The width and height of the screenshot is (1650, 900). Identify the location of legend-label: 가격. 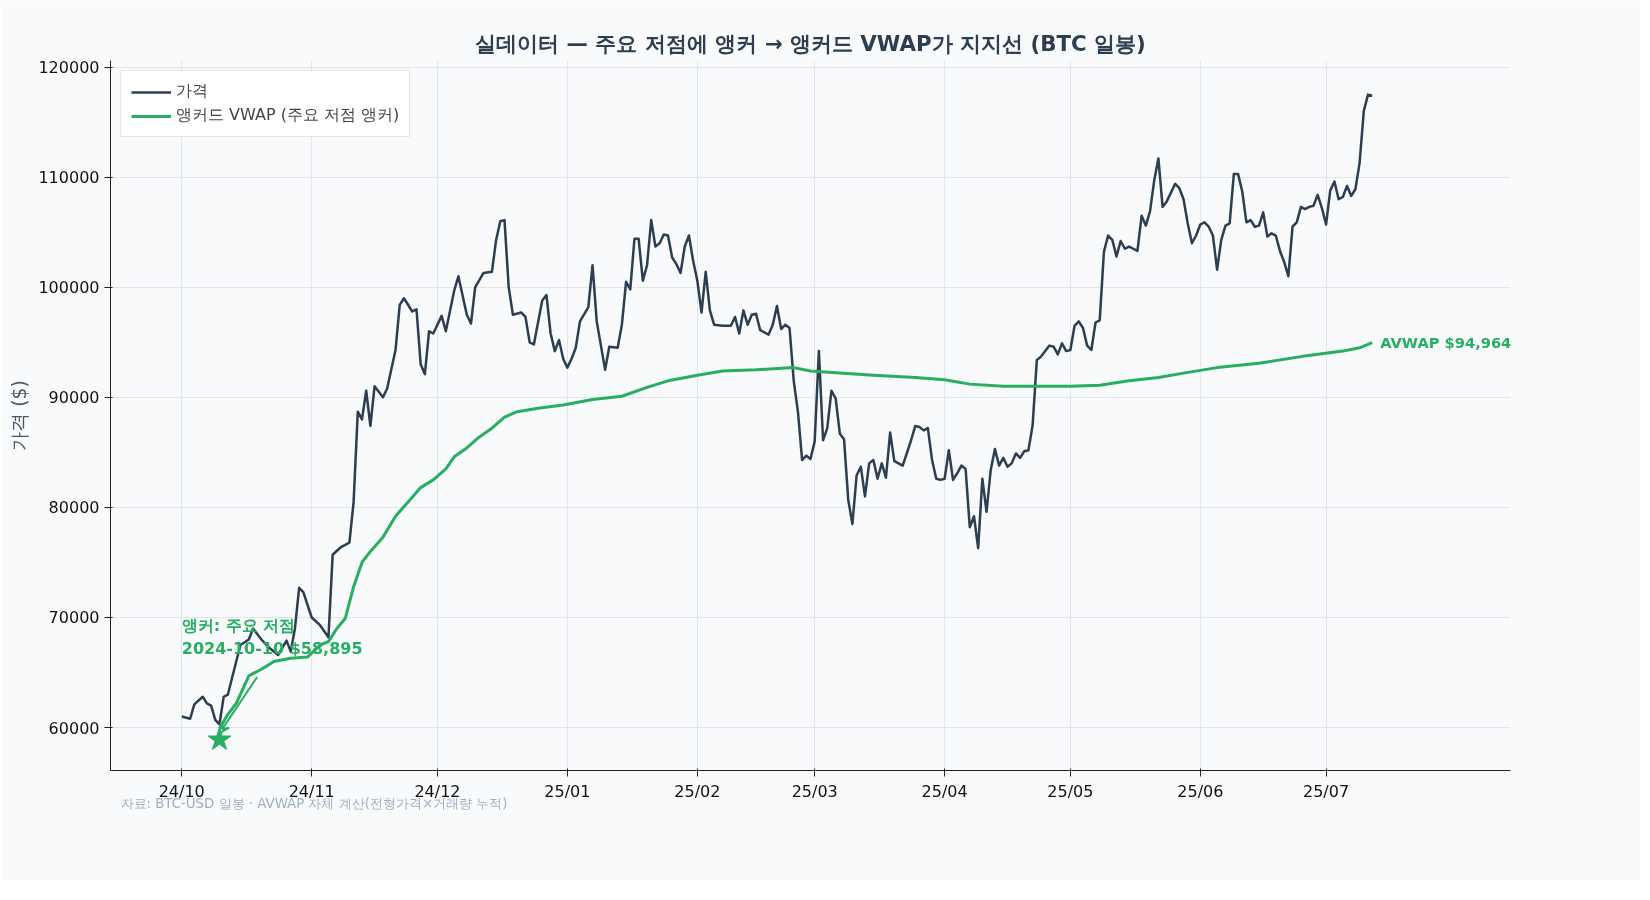
(192, 91).